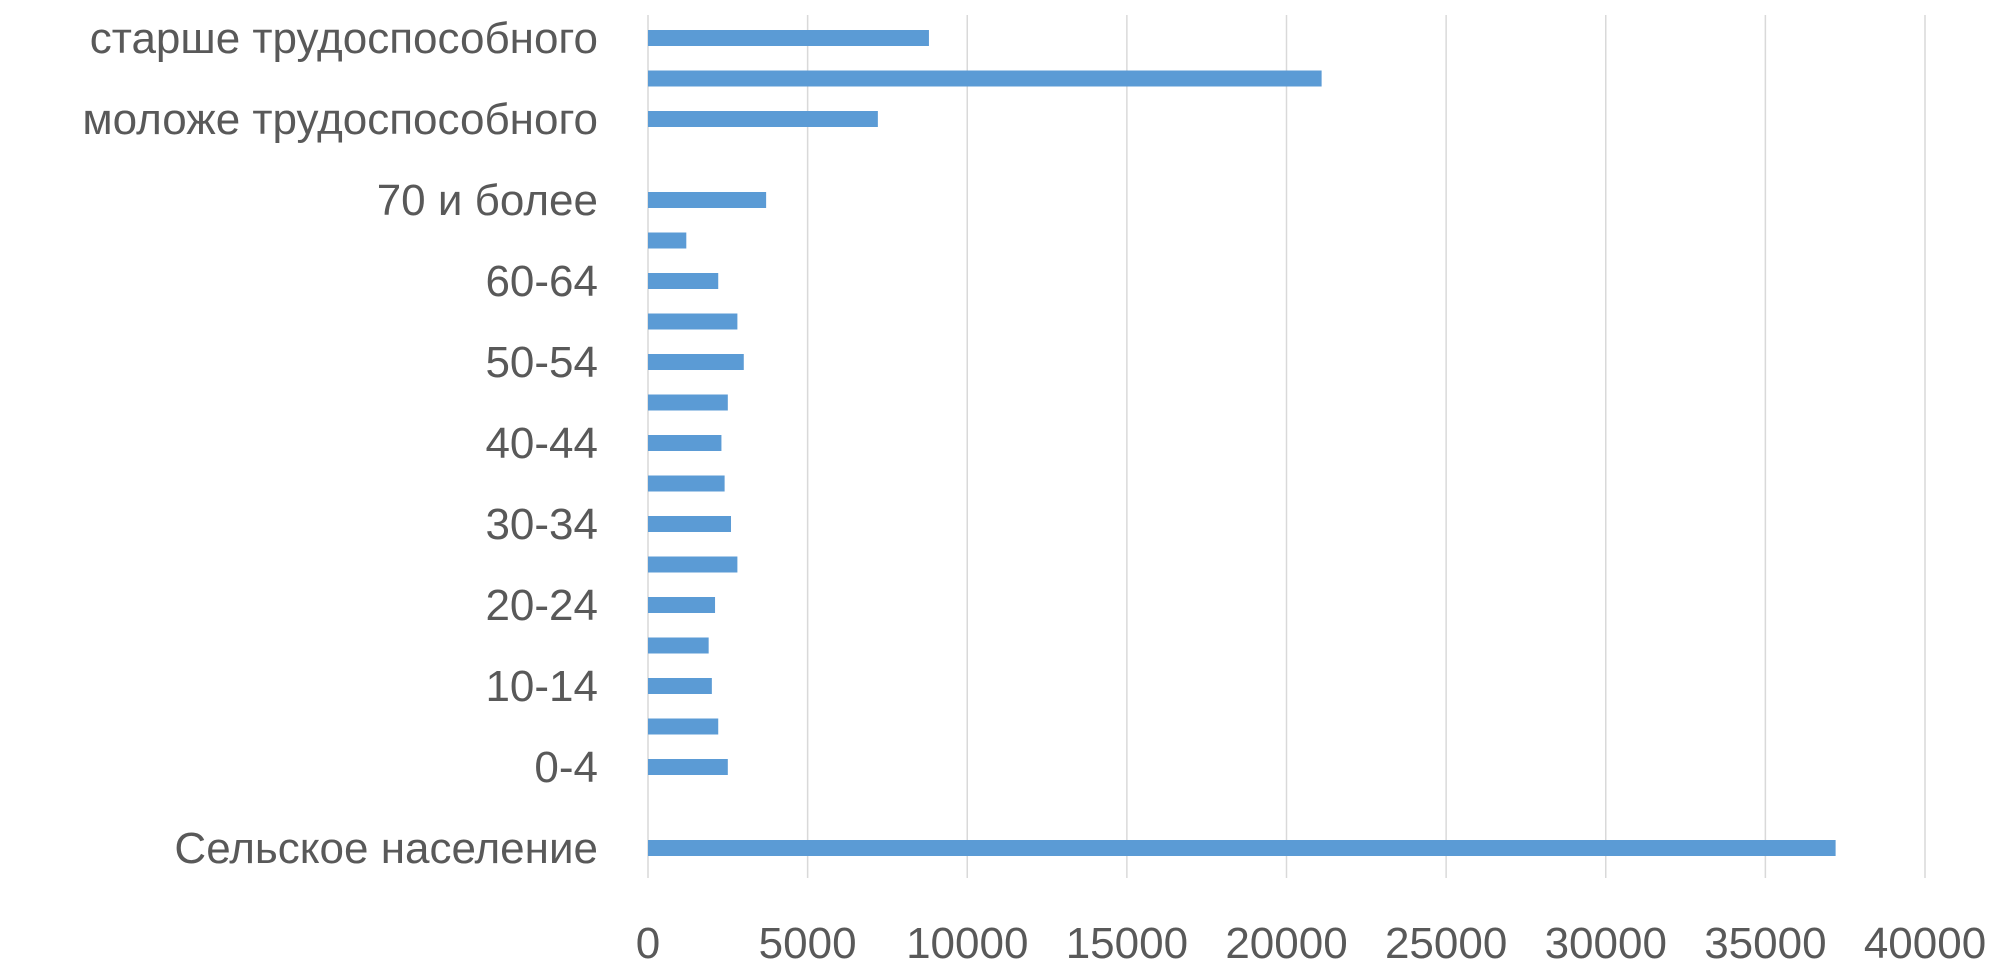  I want to click on category-label: моложе трудоспособного, so click(340, 119).